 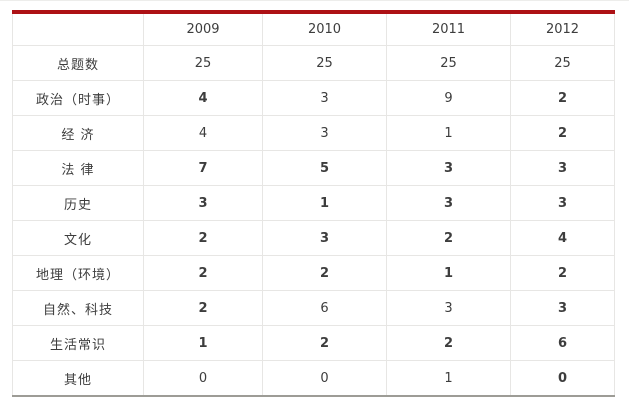 I want to click on row-label: 历史, so click(x=78, y=203).